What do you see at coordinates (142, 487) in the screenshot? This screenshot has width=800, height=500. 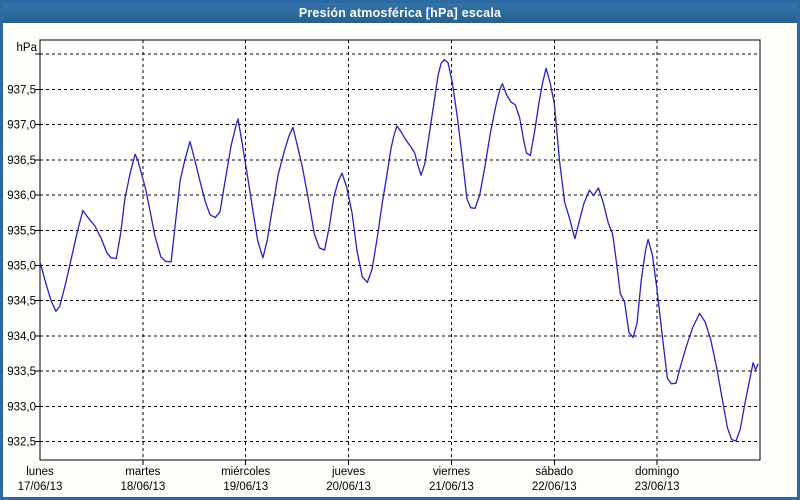 I see `x-axis-date-label: 18/06/13` at bounding box center [142, 487].